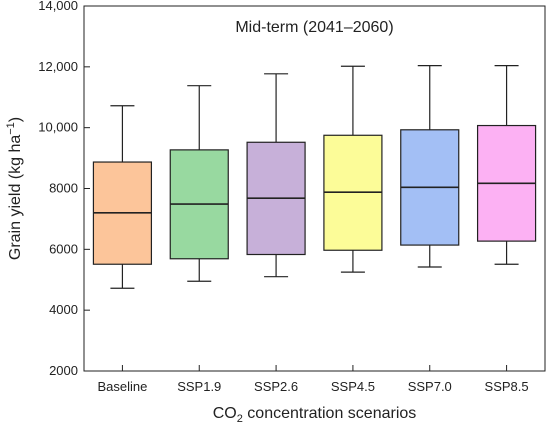 This screenshot has height=428, width=550. I want to click on x-axis-title: CO2 concentration scenarios, so click(315, 415).